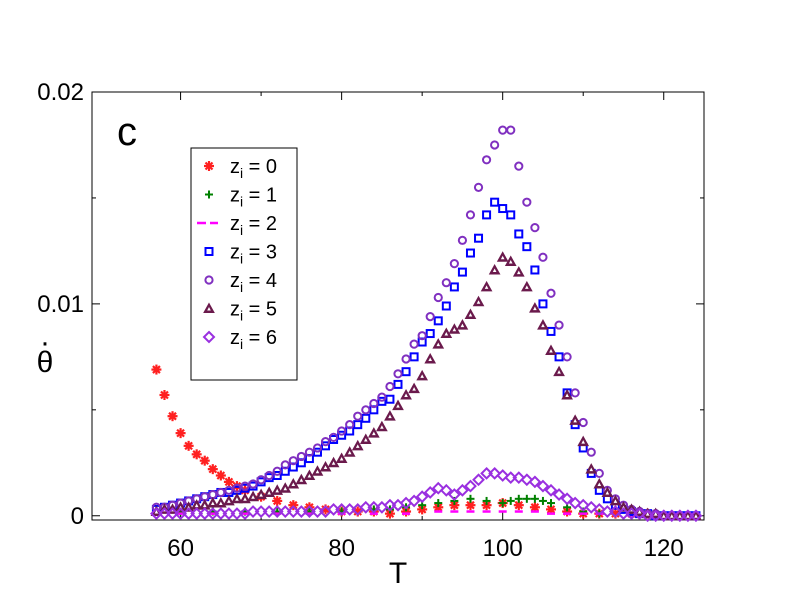 Image resolution: width=792 pixels, height=612 pixels. I want to click on legend-label: zi = 2, so click(253, 225).